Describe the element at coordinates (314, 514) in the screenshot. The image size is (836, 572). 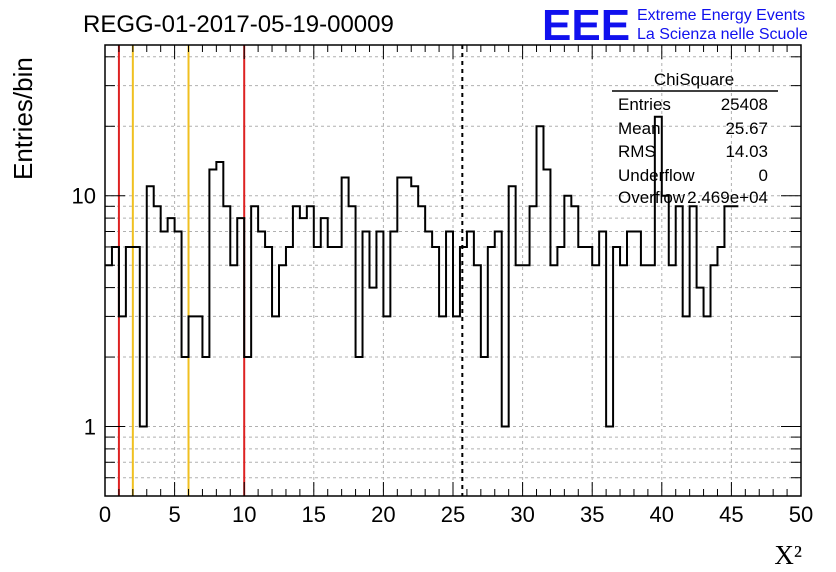
I see `x-tick-label: 15` at that location.